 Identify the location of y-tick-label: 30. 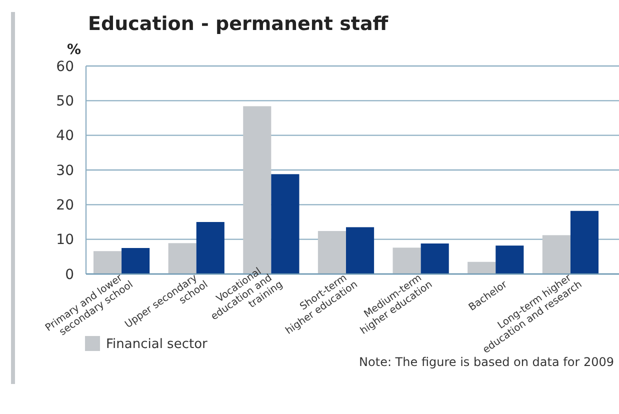
(65, 170).